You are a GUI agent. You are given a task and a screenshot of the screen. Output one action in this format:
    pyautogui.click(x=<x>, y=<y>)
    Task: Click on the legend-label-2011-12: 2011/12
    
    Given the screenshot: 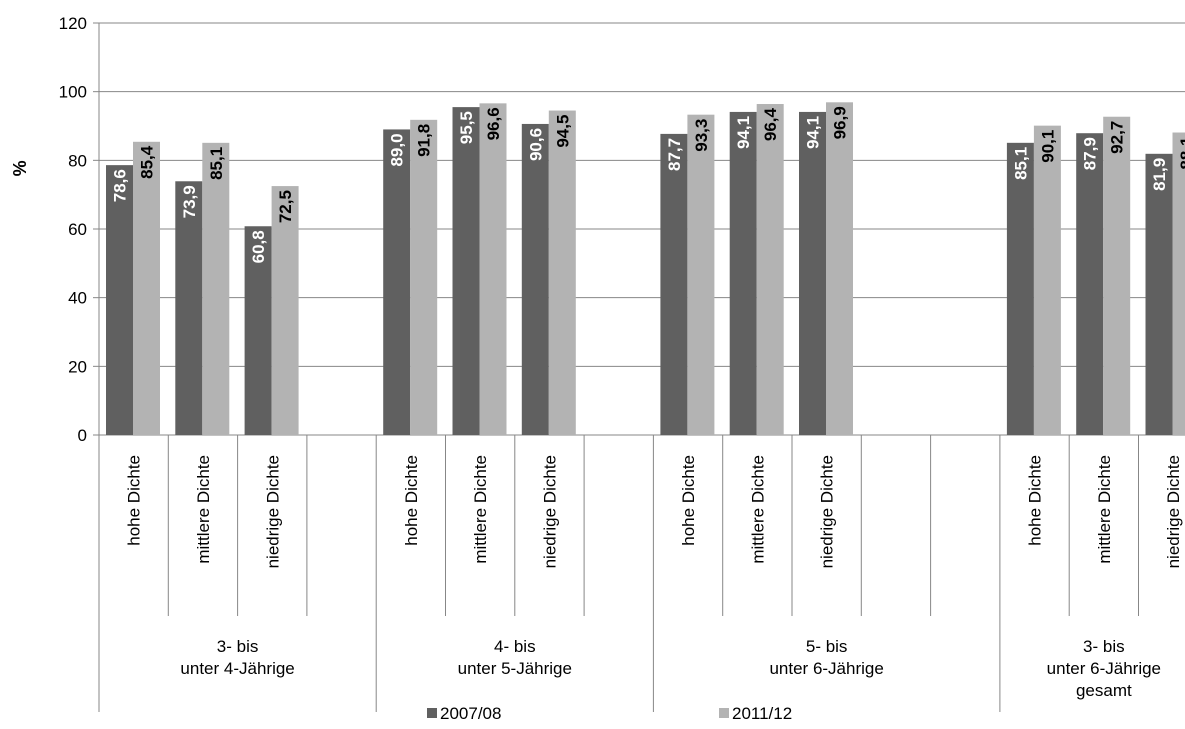 What is the action you would take?
    pyautogui.click(x=762, y=713)
    